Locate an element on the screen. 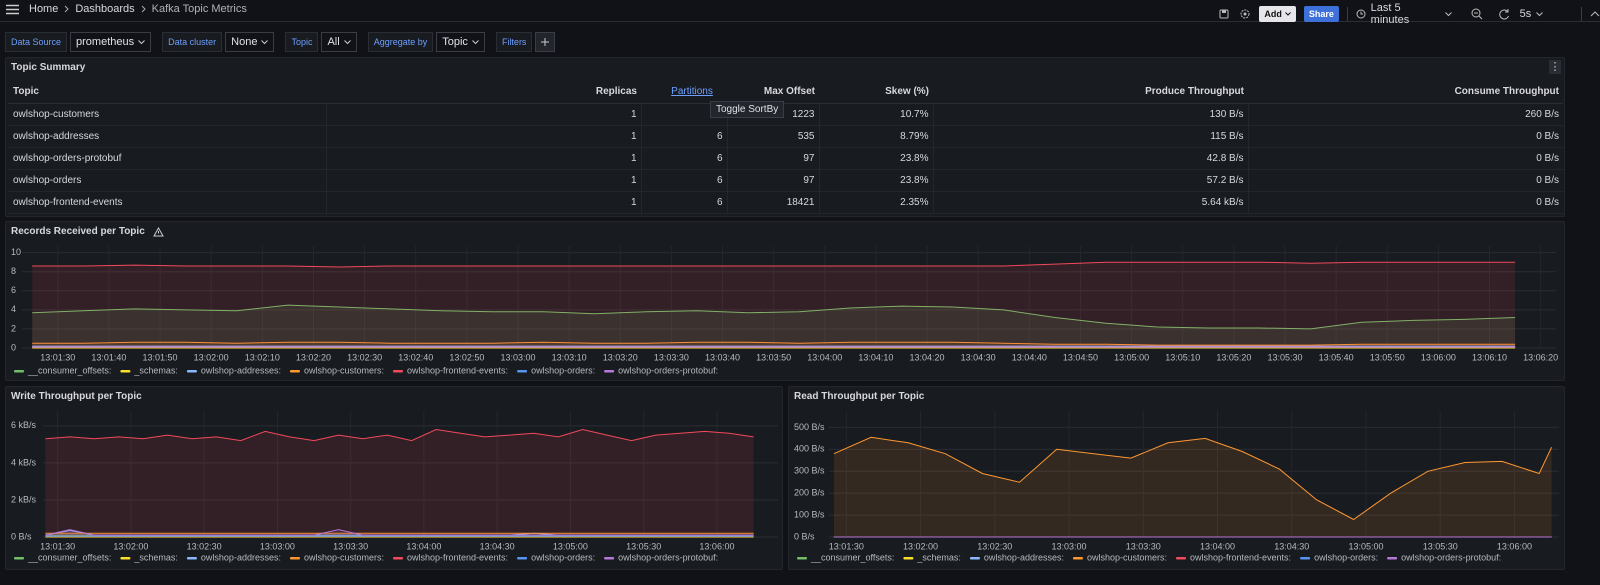 This screenshot has width=1600, height=585. y-tick-label: 4 kB/s is located at coordinates (24, 462).